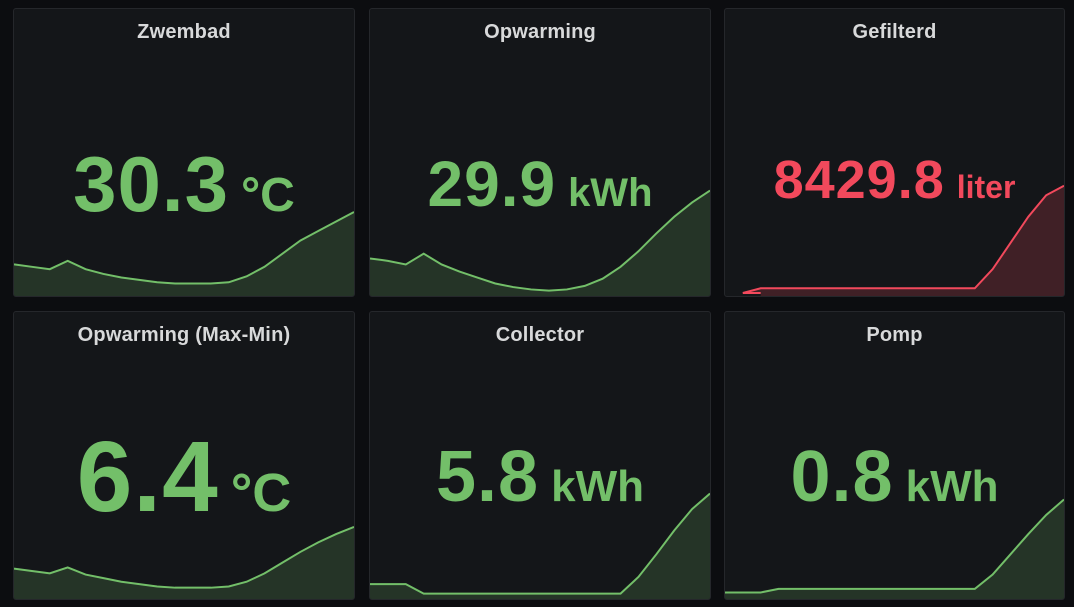 Image resolution: width=1074 pixels, height=607 pixels. What do you see at coordinates (986, 187) in the screenshot?
I see `stat-unit: liter` at bounding box center [986, 187].